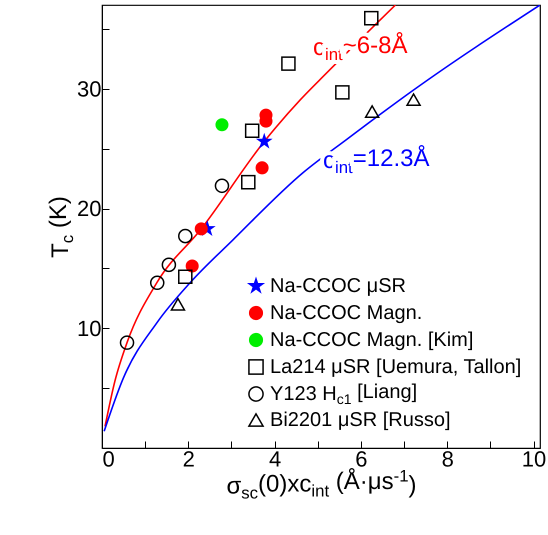 The height and width of the screenshot is (535, 548). What do you see at coordinates (188, 459) in the screenshot?
I see `x-tick-label: 2` at bounding box center [188, 459].